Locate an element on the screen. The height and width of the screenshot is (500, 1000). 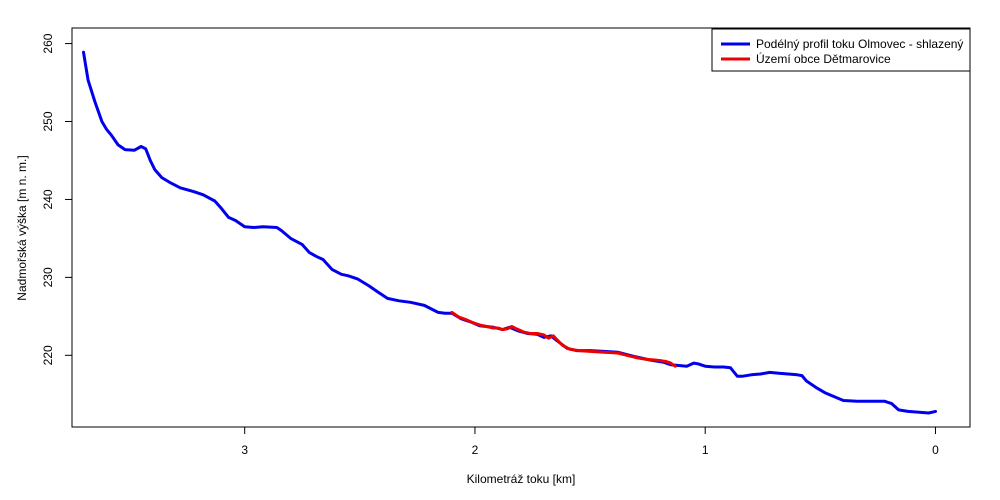
y-tick-label: 260 is located at coordinates (48, 43).